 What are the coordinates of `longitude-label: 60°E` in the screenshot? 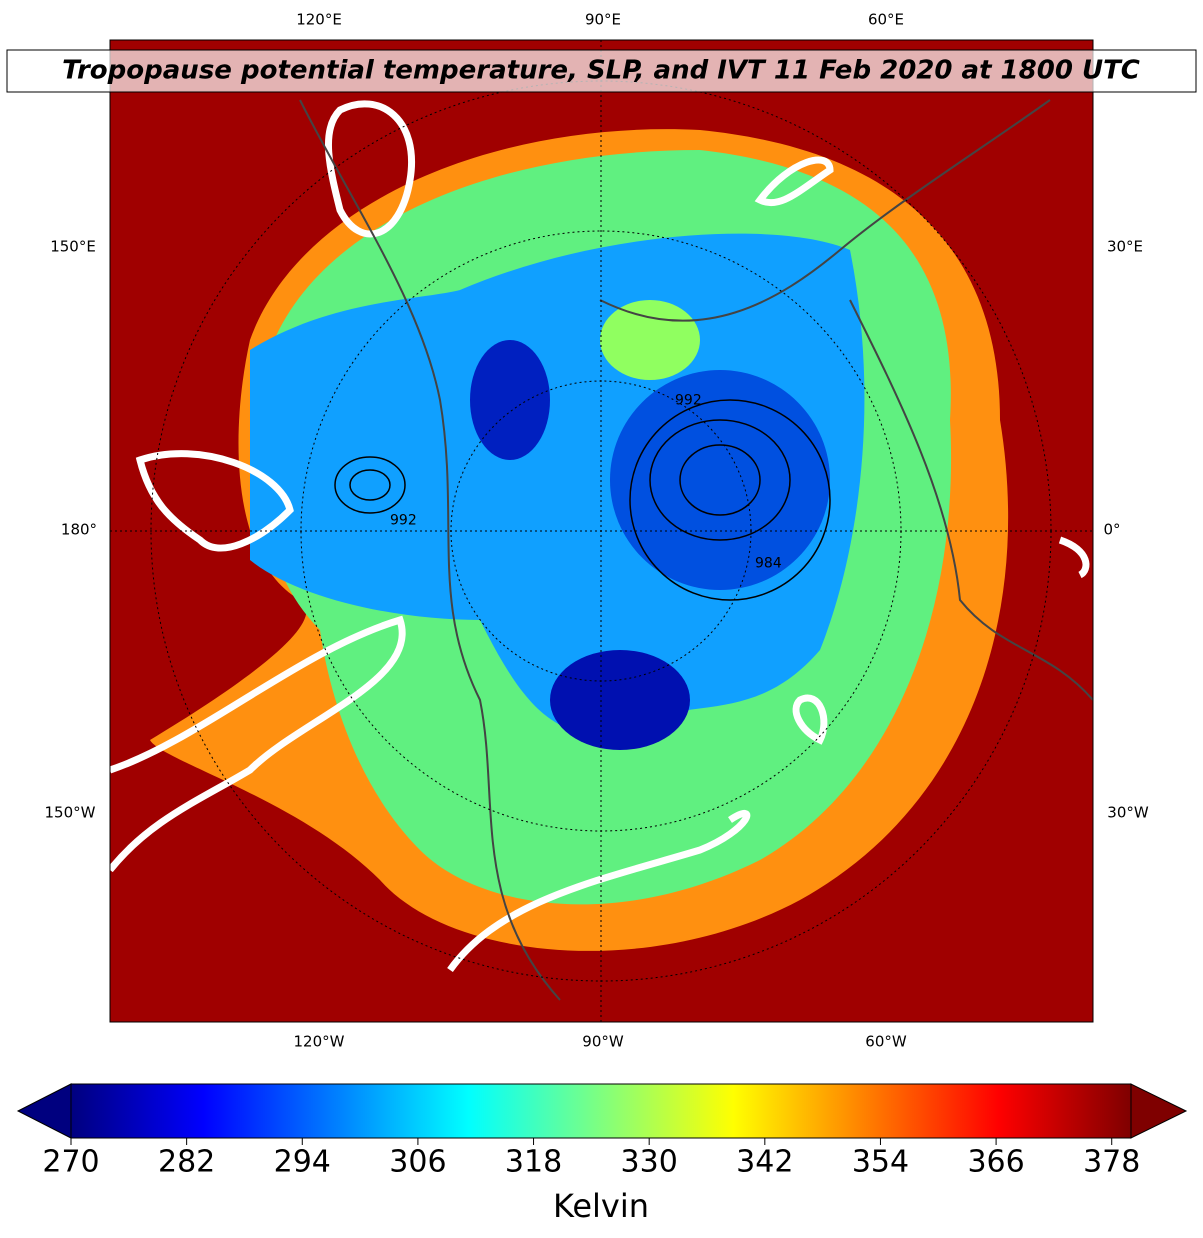 It's located at (886, 20).